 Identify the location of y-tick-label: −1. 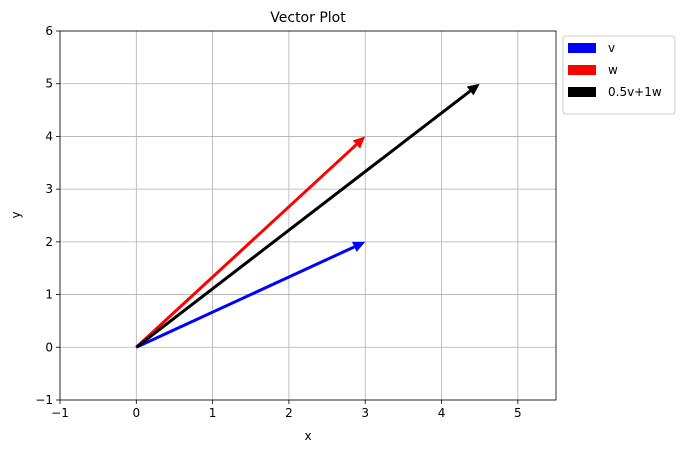
(44, 400).